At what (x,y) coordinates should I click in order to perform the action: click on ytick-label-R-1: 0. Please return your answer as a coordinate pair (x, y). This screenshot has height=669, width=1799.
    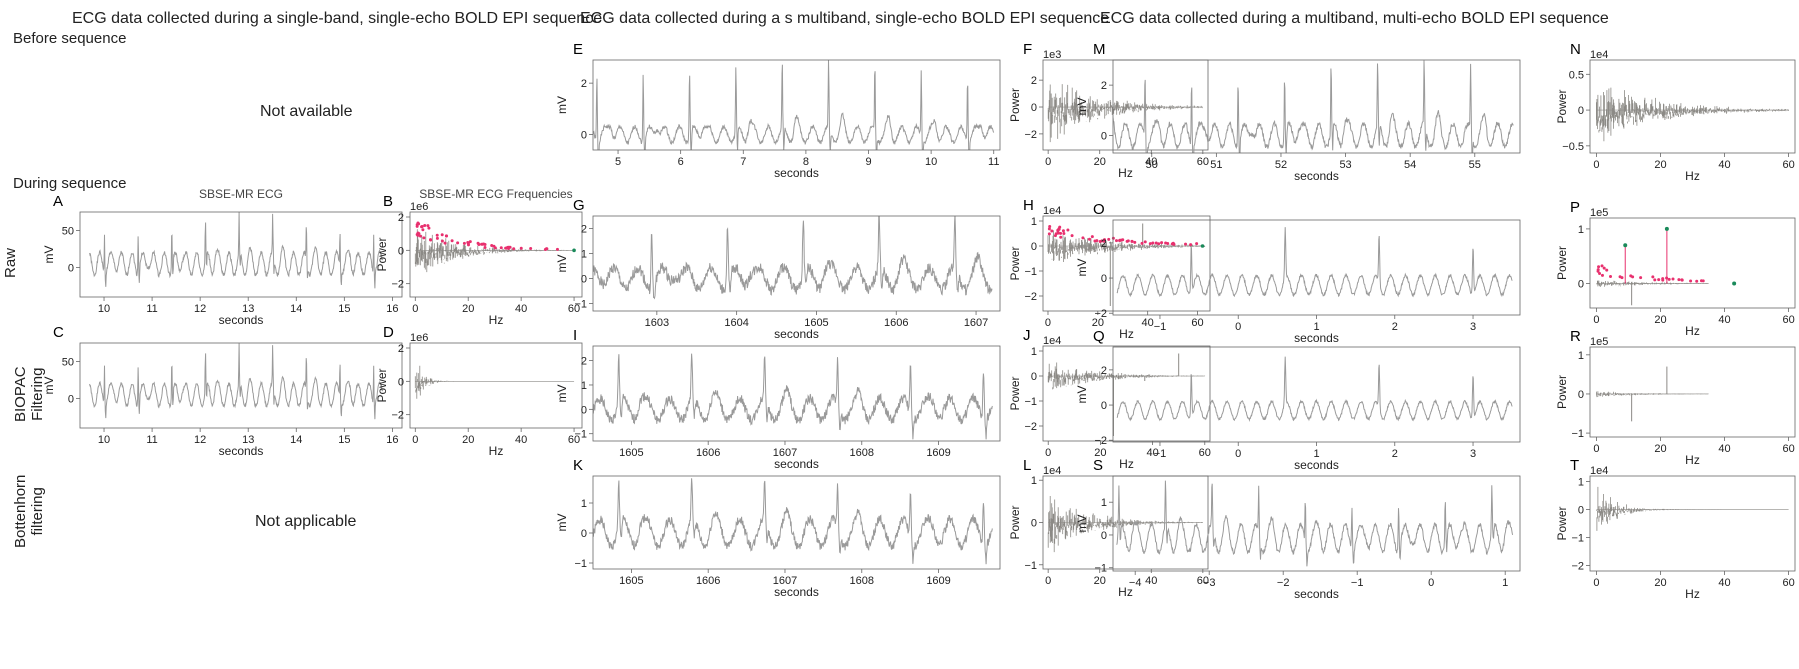
    Looking at the image, I should click on (1581, 395).